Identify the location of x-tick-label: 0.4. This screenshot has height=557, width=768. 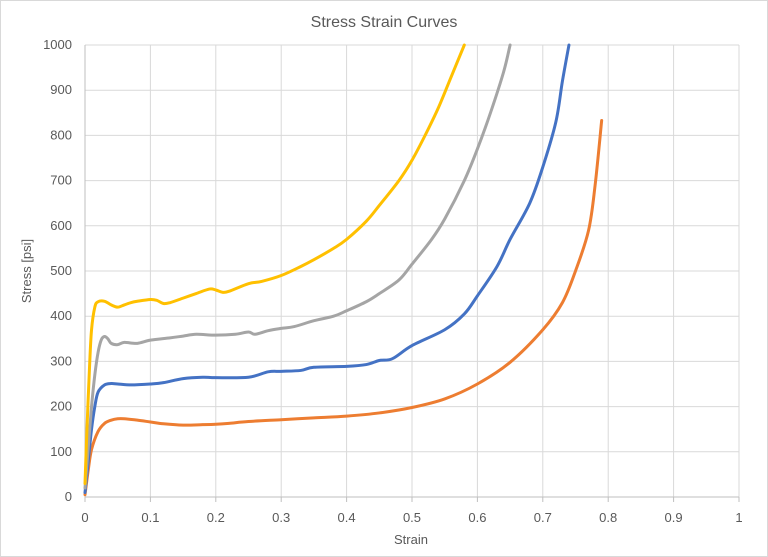
(347, 517).